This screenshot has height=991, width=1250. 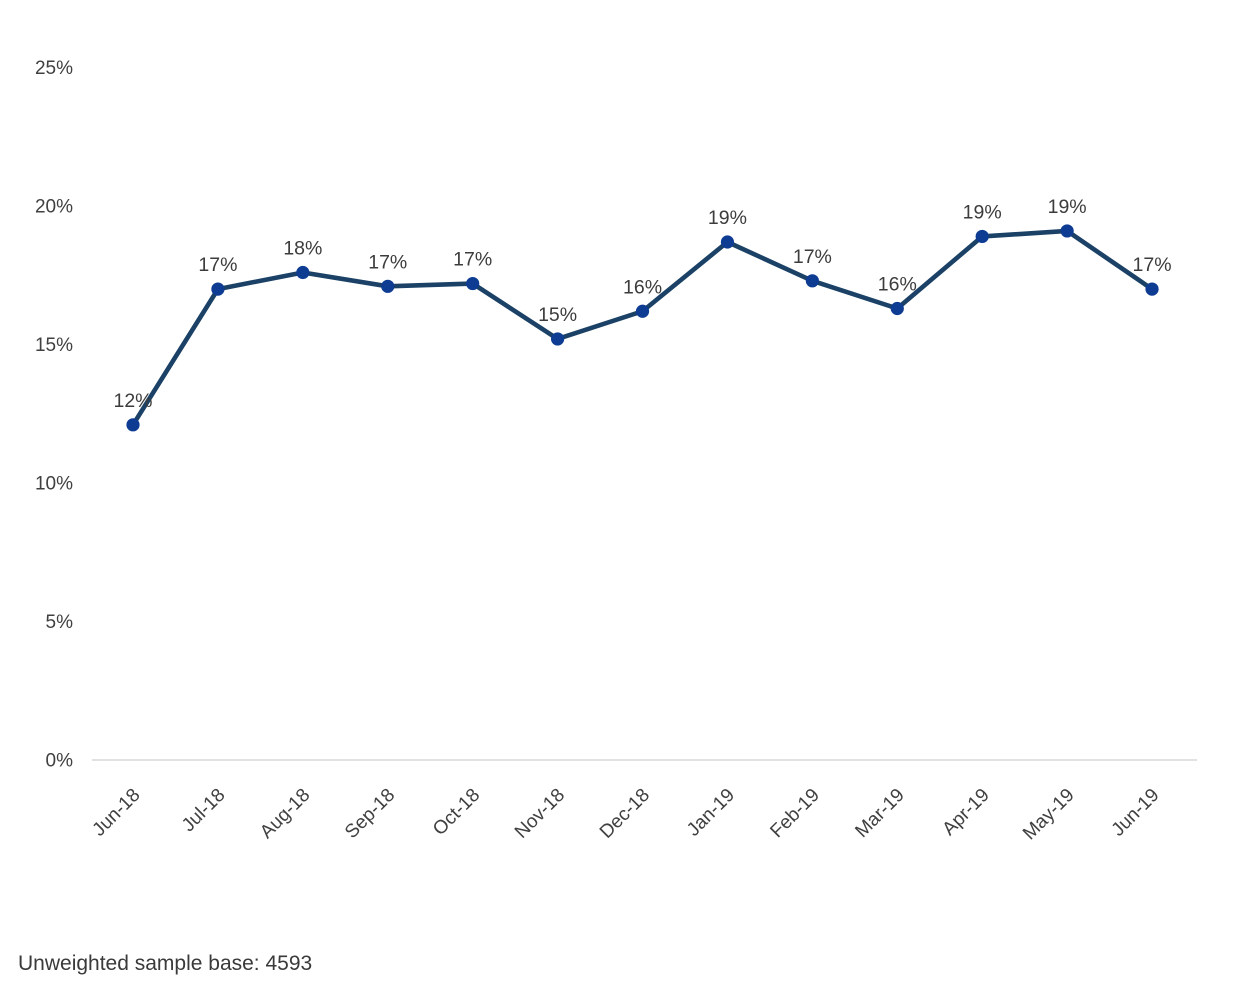 I want to click on x-tick-label: Jan-19, so click(x=711, y=813).